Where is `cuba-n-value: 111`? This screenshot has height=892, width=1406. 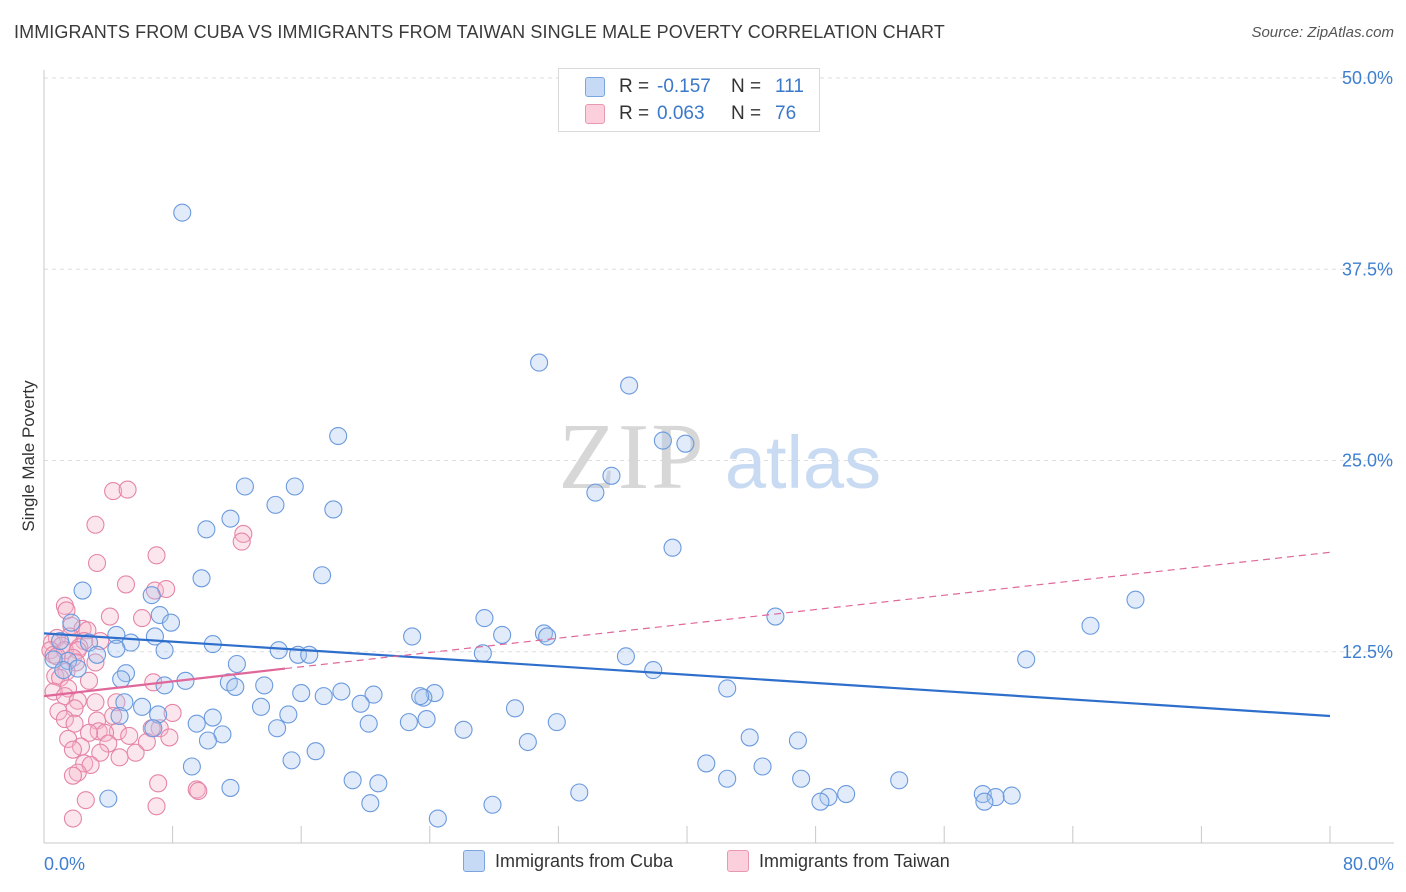 cuba-n-value: 111 is located at coordinates (789, 86).